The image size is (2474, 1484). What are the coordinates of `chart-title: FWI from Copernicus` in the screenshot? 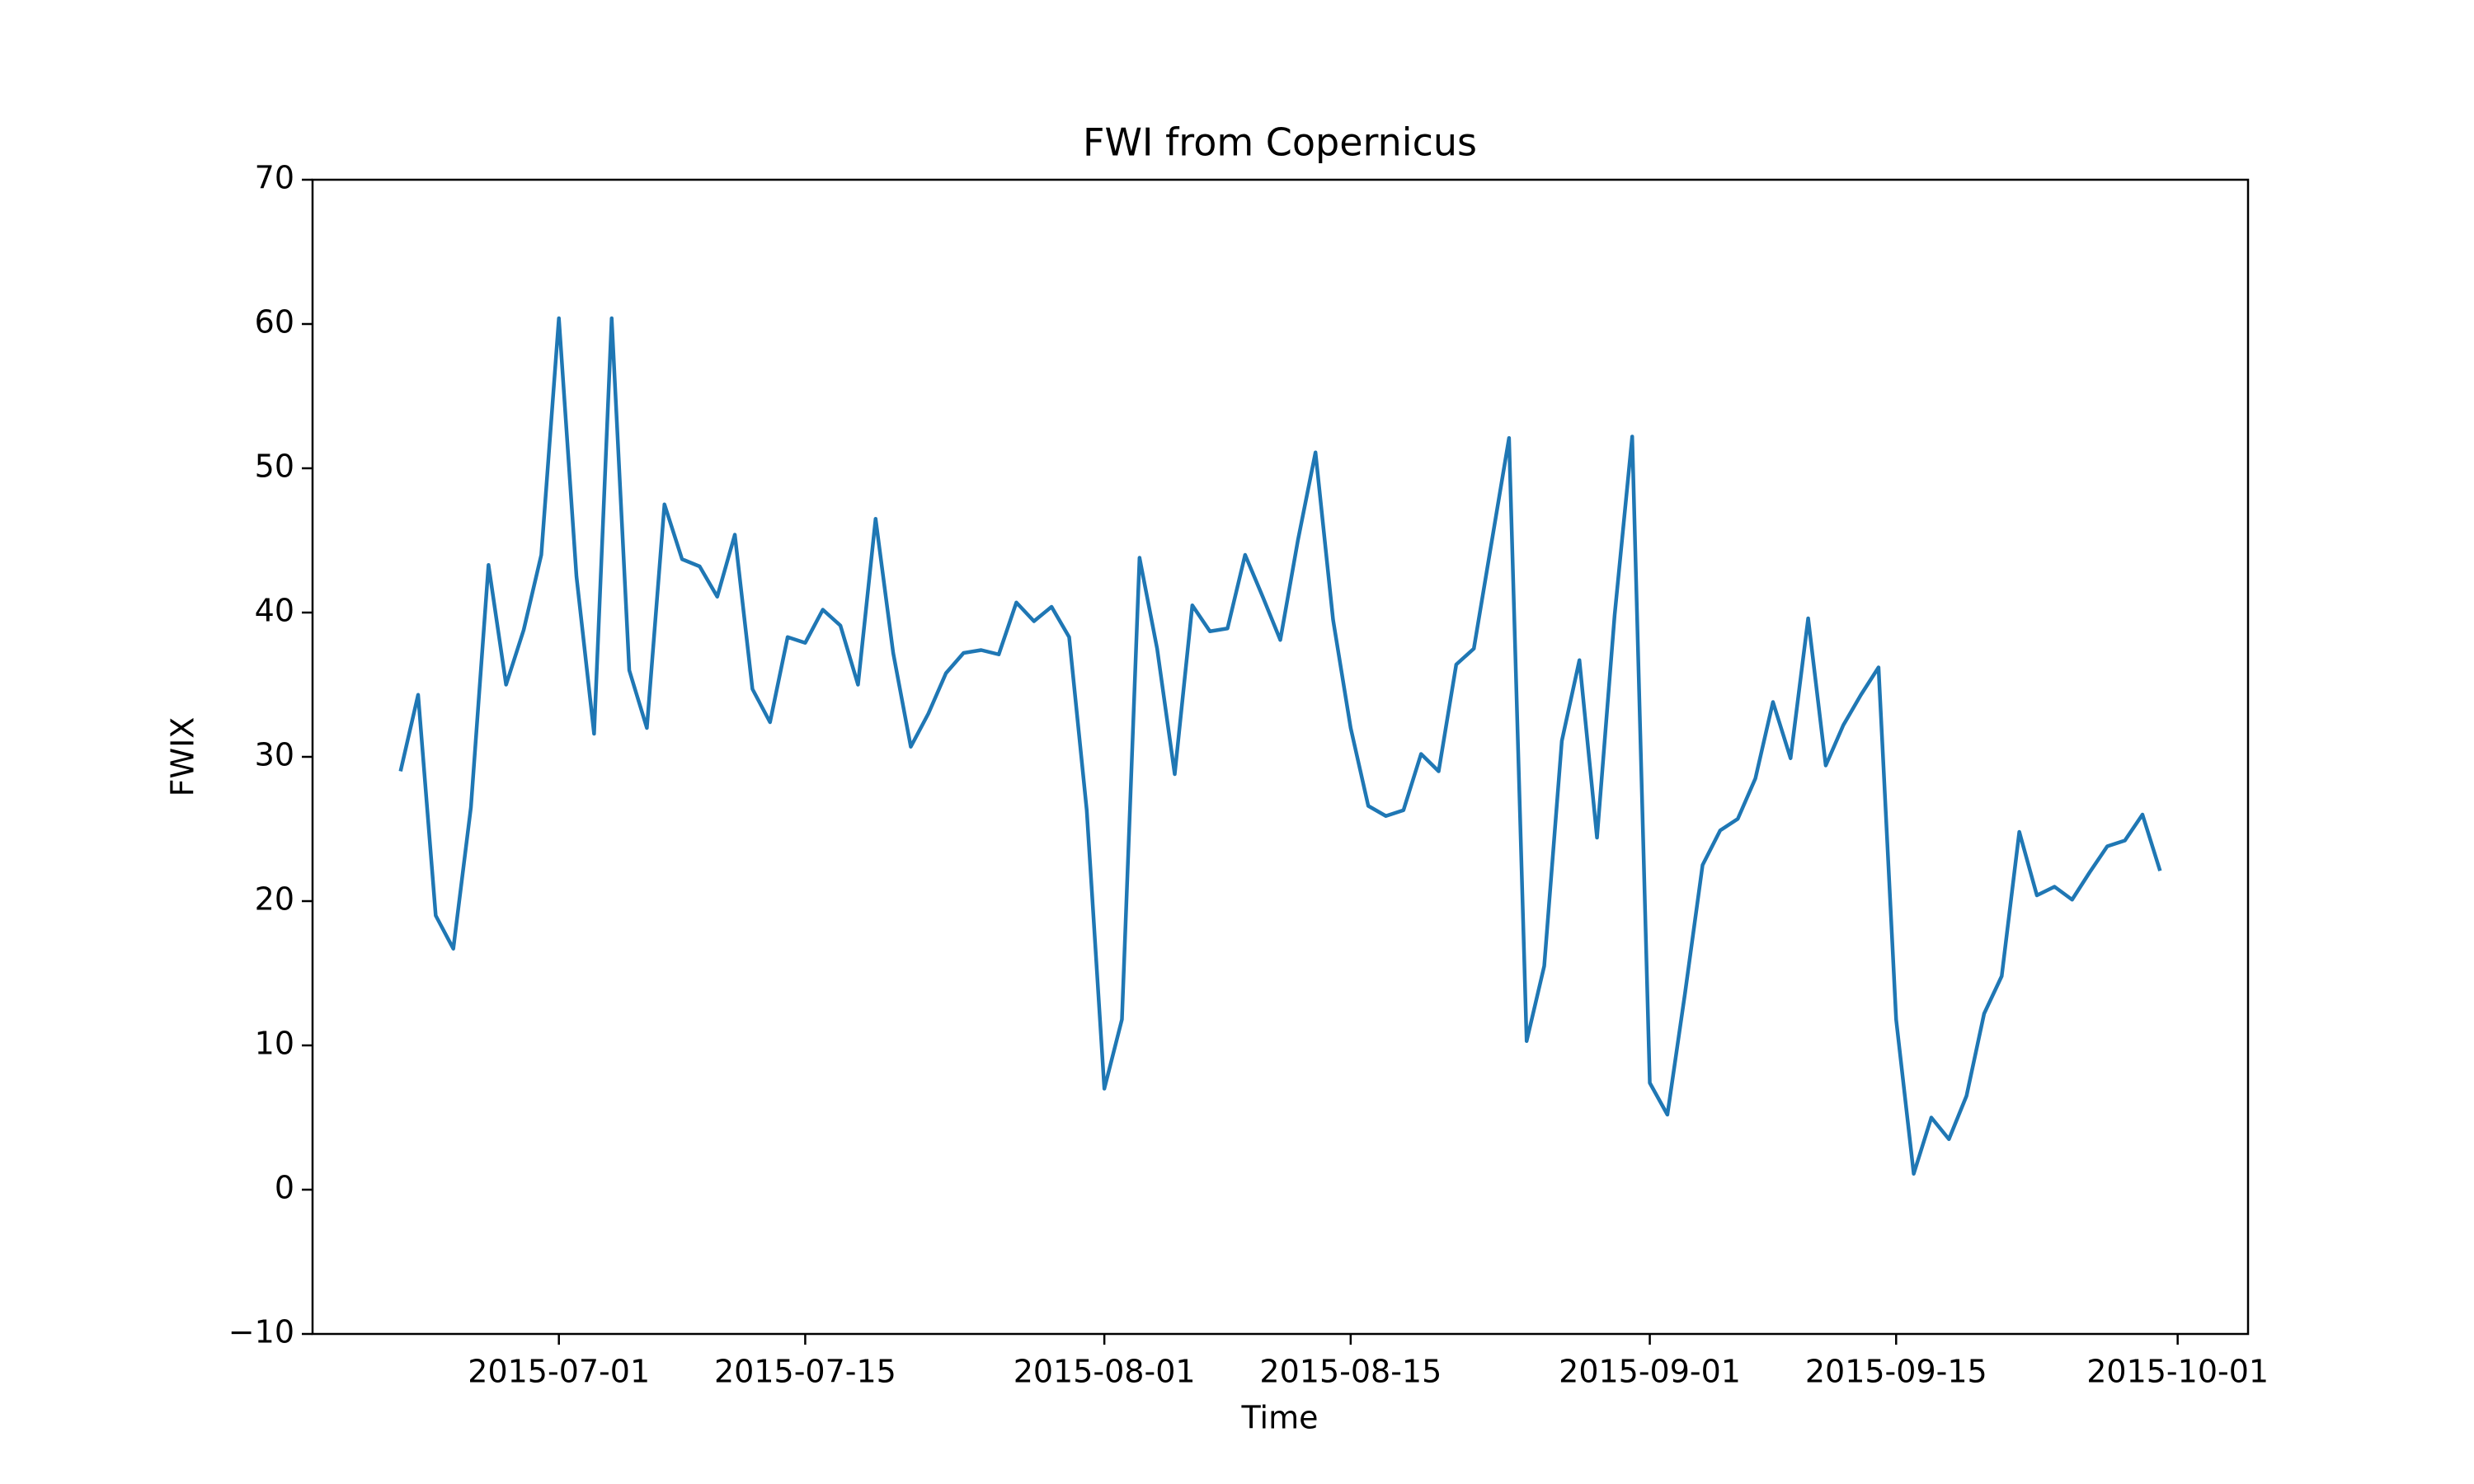 It's located at (1280, 142).